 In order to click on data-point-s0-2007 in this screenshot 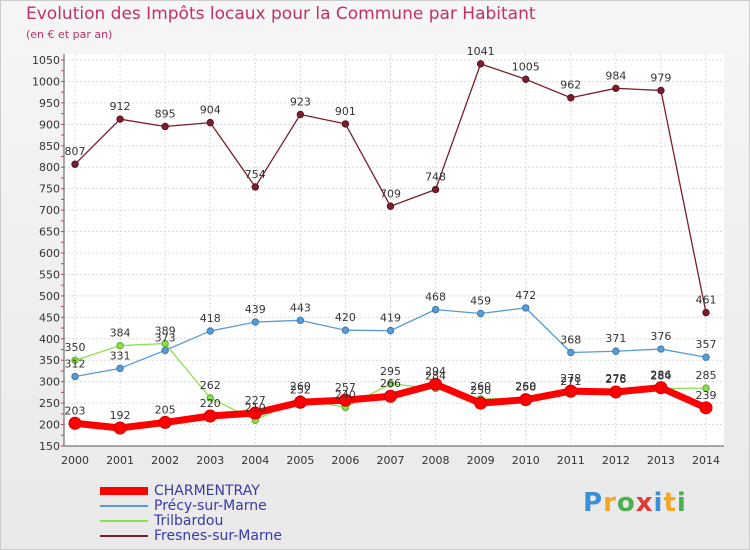, I will do `click(390, 396)`.